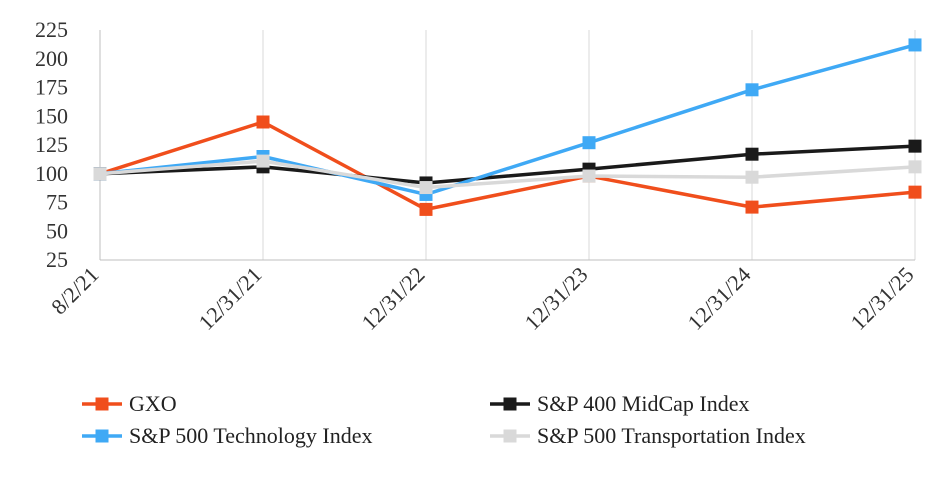 This screenshot has height=480, width=946. I want to click on x-tick-label: 12/31/24, so click(719, 298).